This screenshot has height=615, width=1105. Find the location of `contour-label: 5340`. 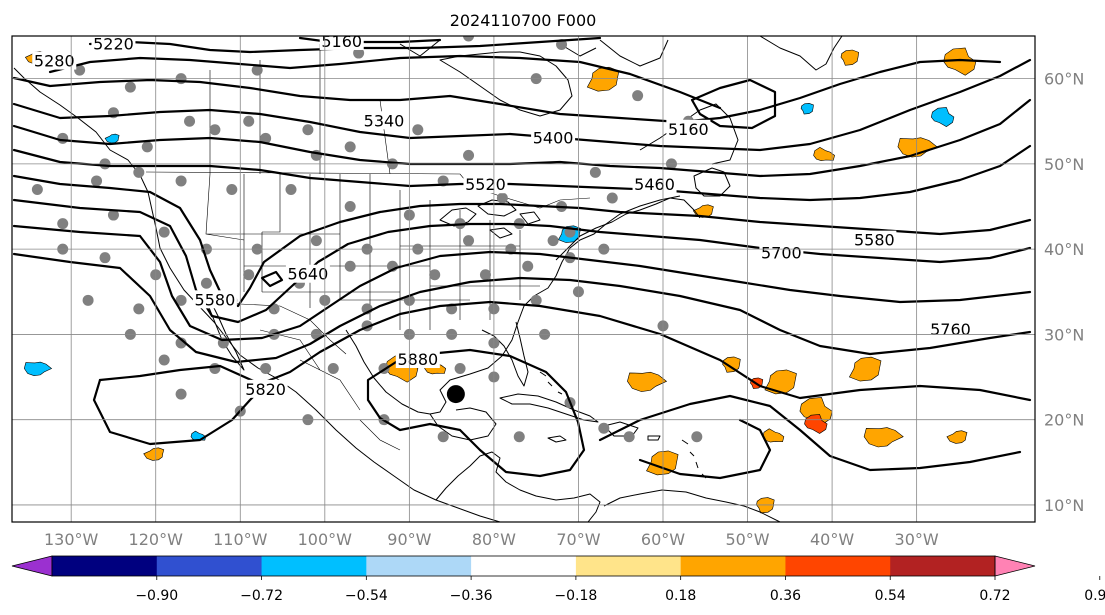

contour-label: 5340 is located at coordinates (384, 120).